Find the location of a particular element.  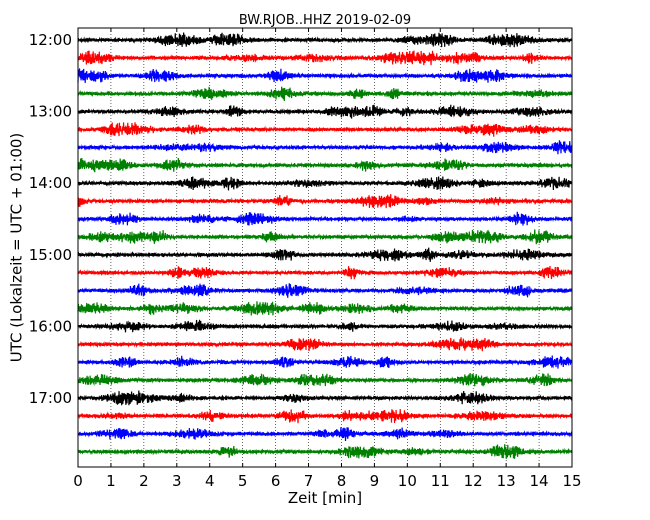

x-tick-label: 8 is located at coordinates (342, 481).